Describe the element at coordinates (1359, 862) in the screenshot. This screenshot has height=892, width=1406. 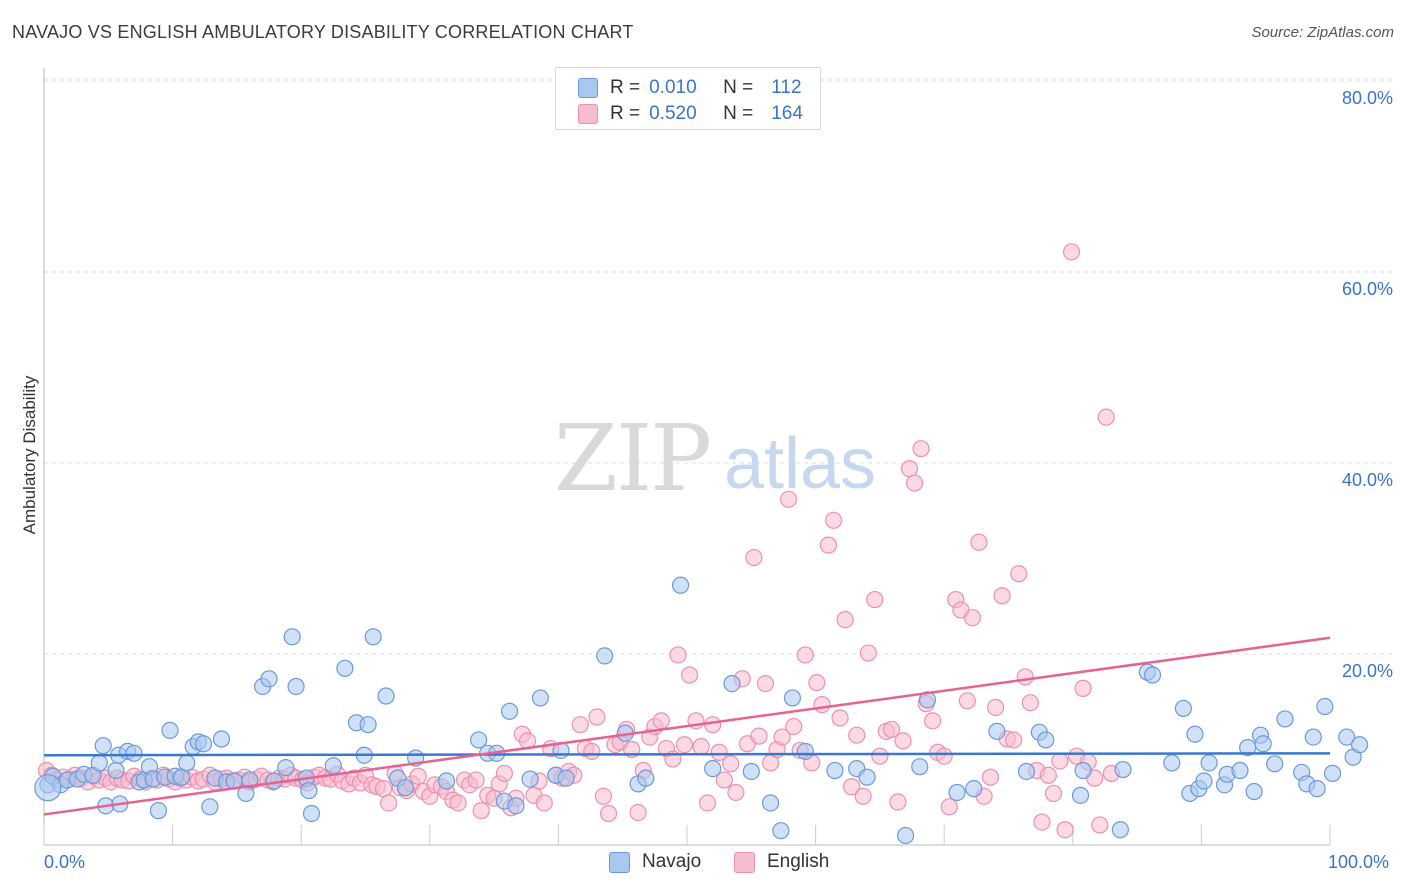
I see `x-tick-label-max: 100.0%` at that location.